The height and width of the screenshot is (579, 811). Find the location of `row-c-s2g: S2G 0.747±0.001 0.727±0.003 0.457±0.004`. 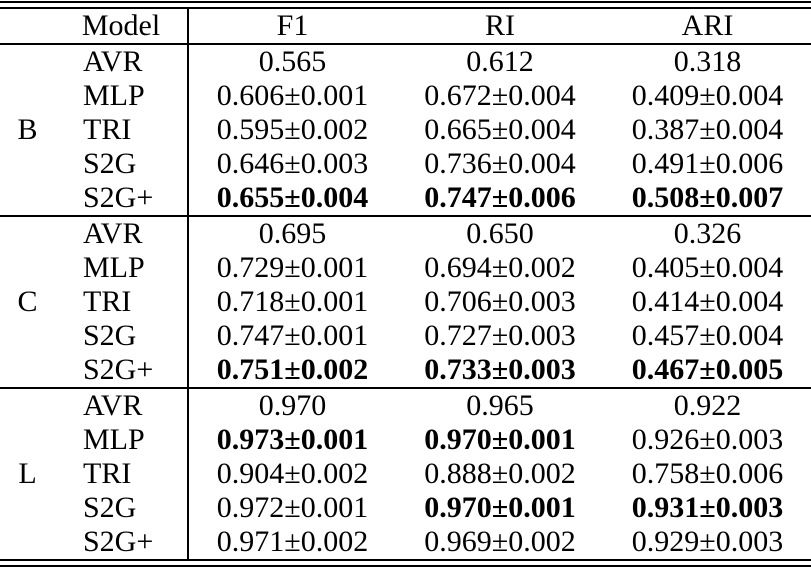

row-c-s2g: S2G 0.747±0.001 0.727±0.003 0.457±0.004 is located at coordinates (405, 336).